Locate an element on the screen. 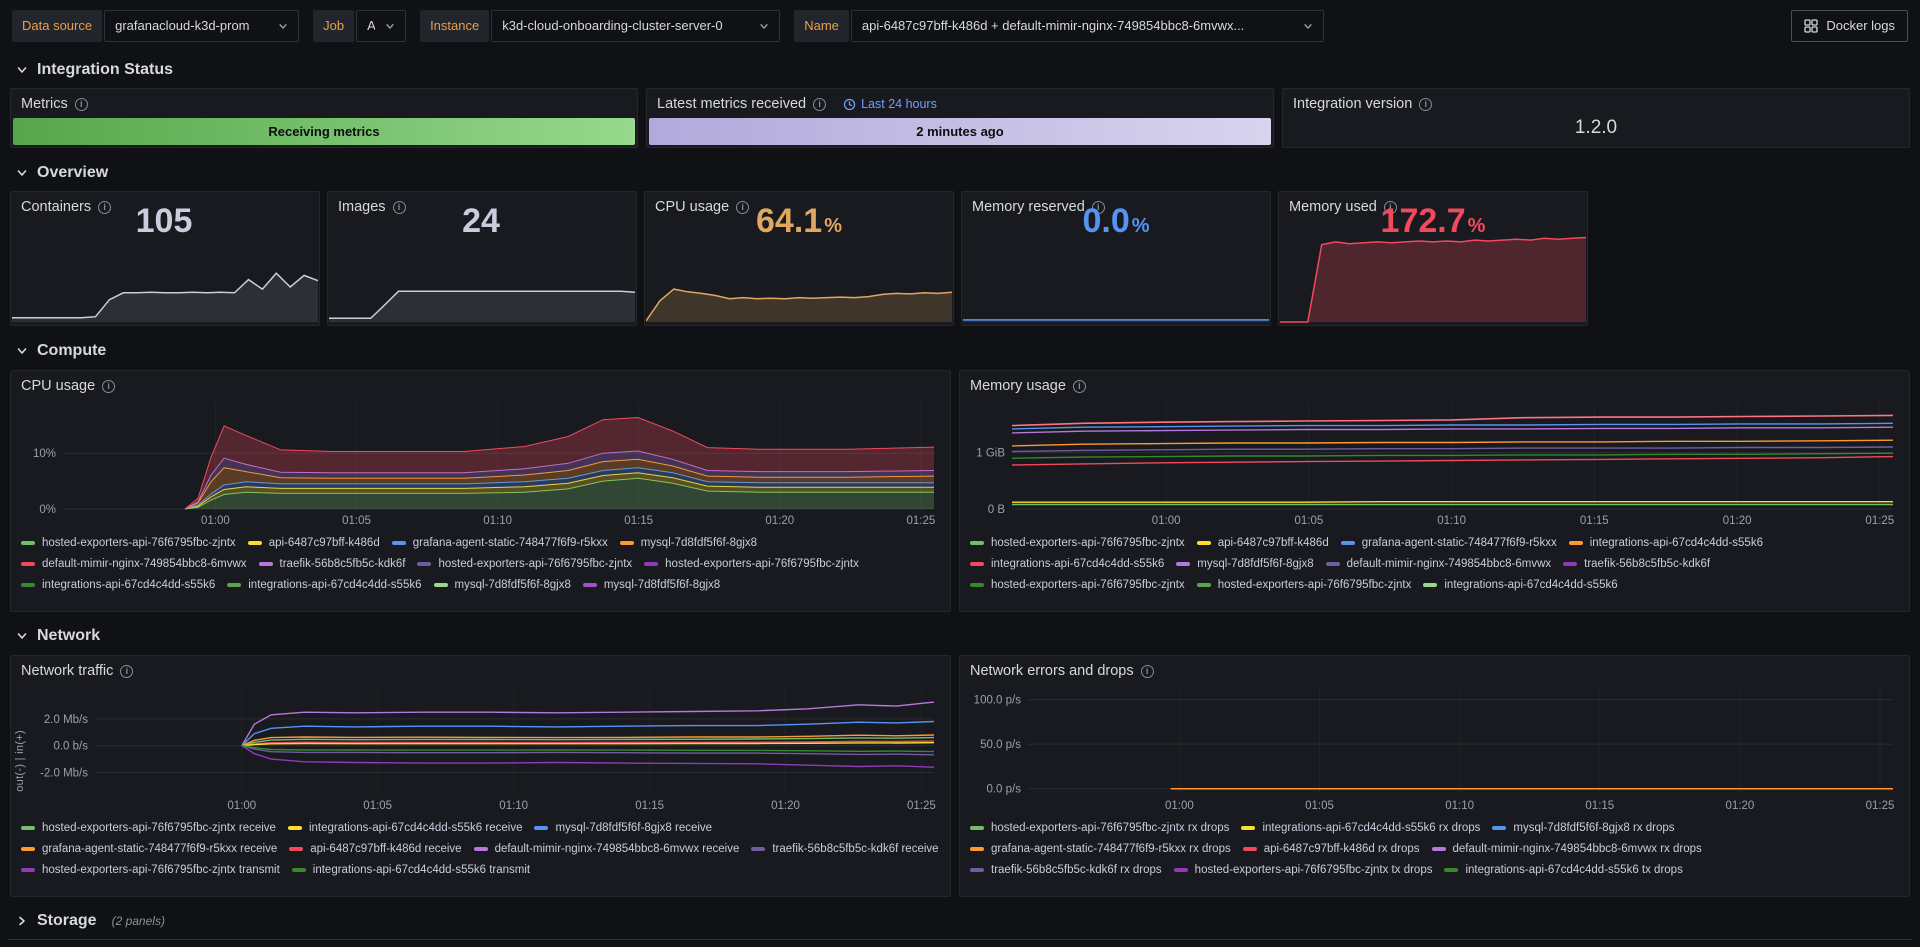 The image size is (1920, 947). legend-item: traefik-56b8c5fb5c-kdk6f rx drops is located at coordinates (1066, 870).